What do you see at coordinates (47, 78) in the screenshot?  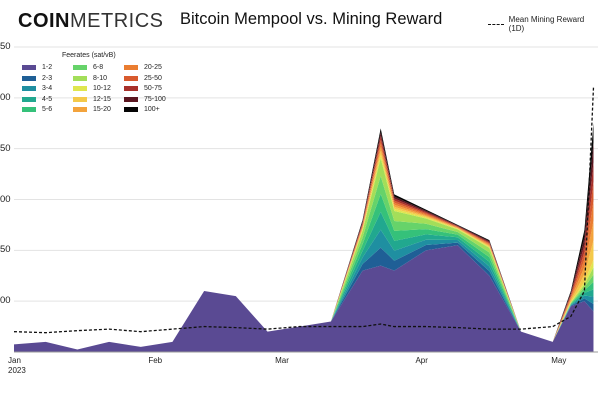 I see `legend-label: 2-3` at bounding box center [47, 78].